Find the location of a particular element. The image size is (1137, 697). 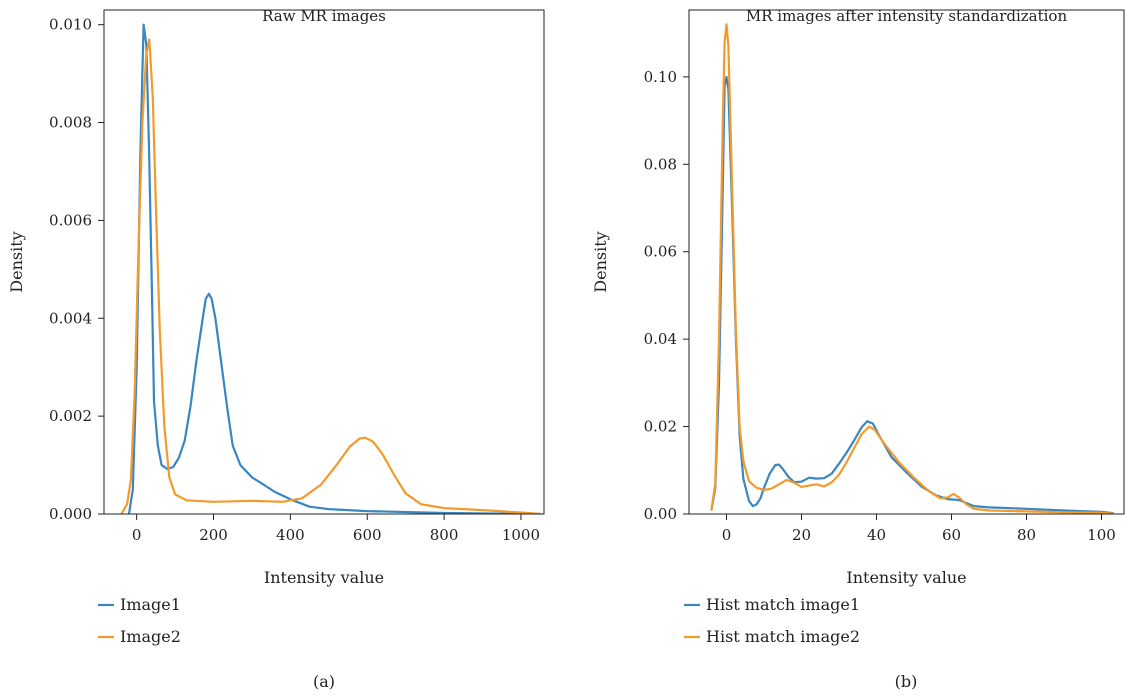

y-tick-label: 0.08 is located at coordinates (660, 164).